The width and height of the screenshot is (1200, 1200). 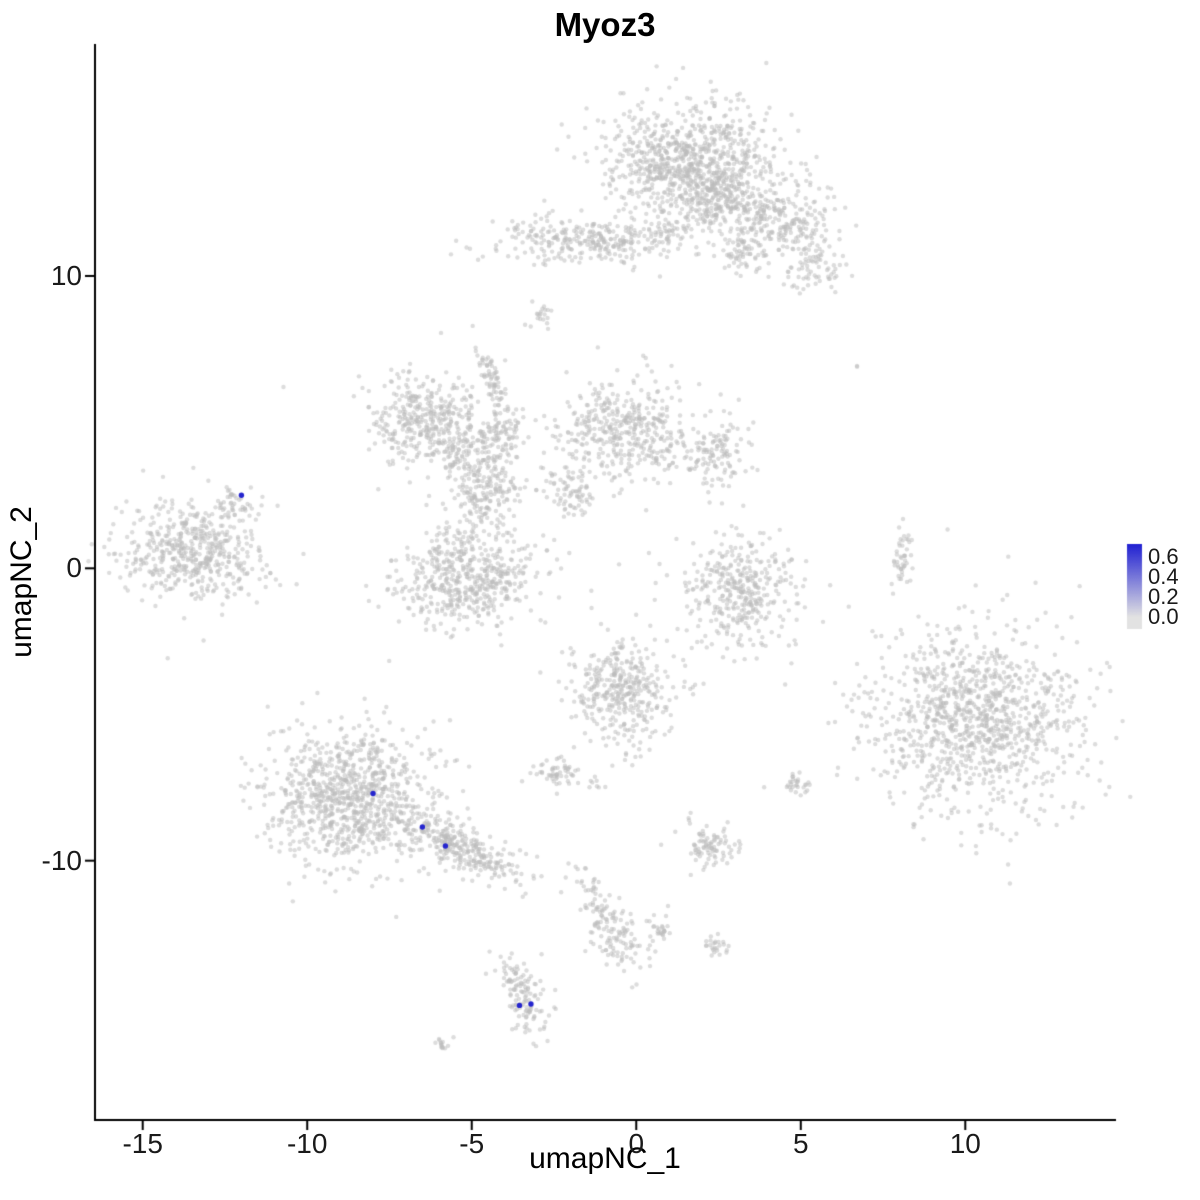 What do you see at coordinates (605, 1158) in the screenshot?
I see `x-axis-label: umapNC_1` at bounding box center [605, 1158].